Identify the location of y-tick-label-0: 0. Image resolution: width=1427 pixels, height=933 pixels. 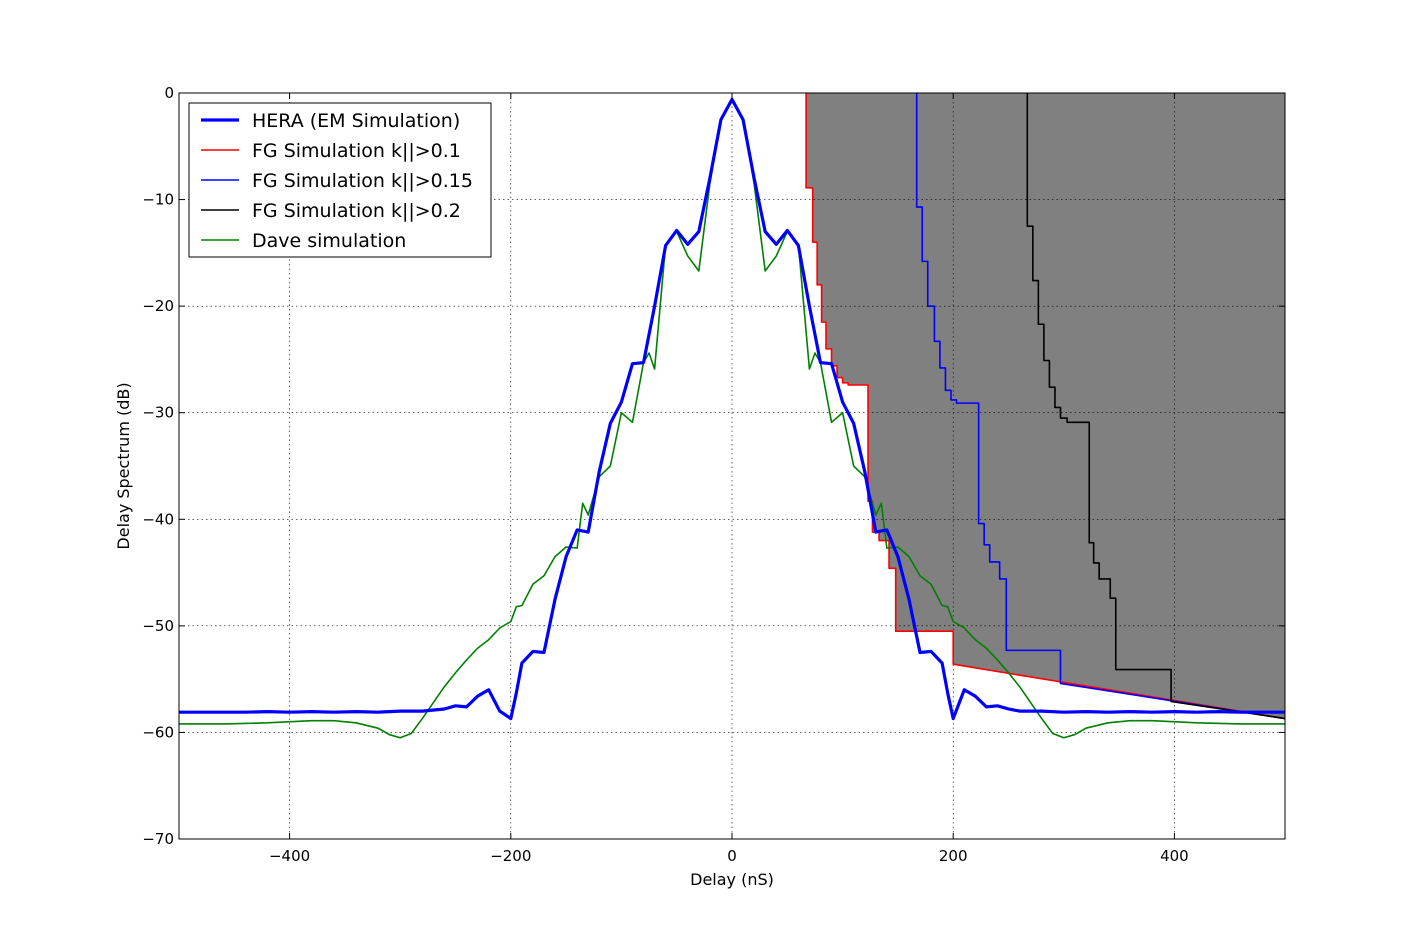
(169, 93).